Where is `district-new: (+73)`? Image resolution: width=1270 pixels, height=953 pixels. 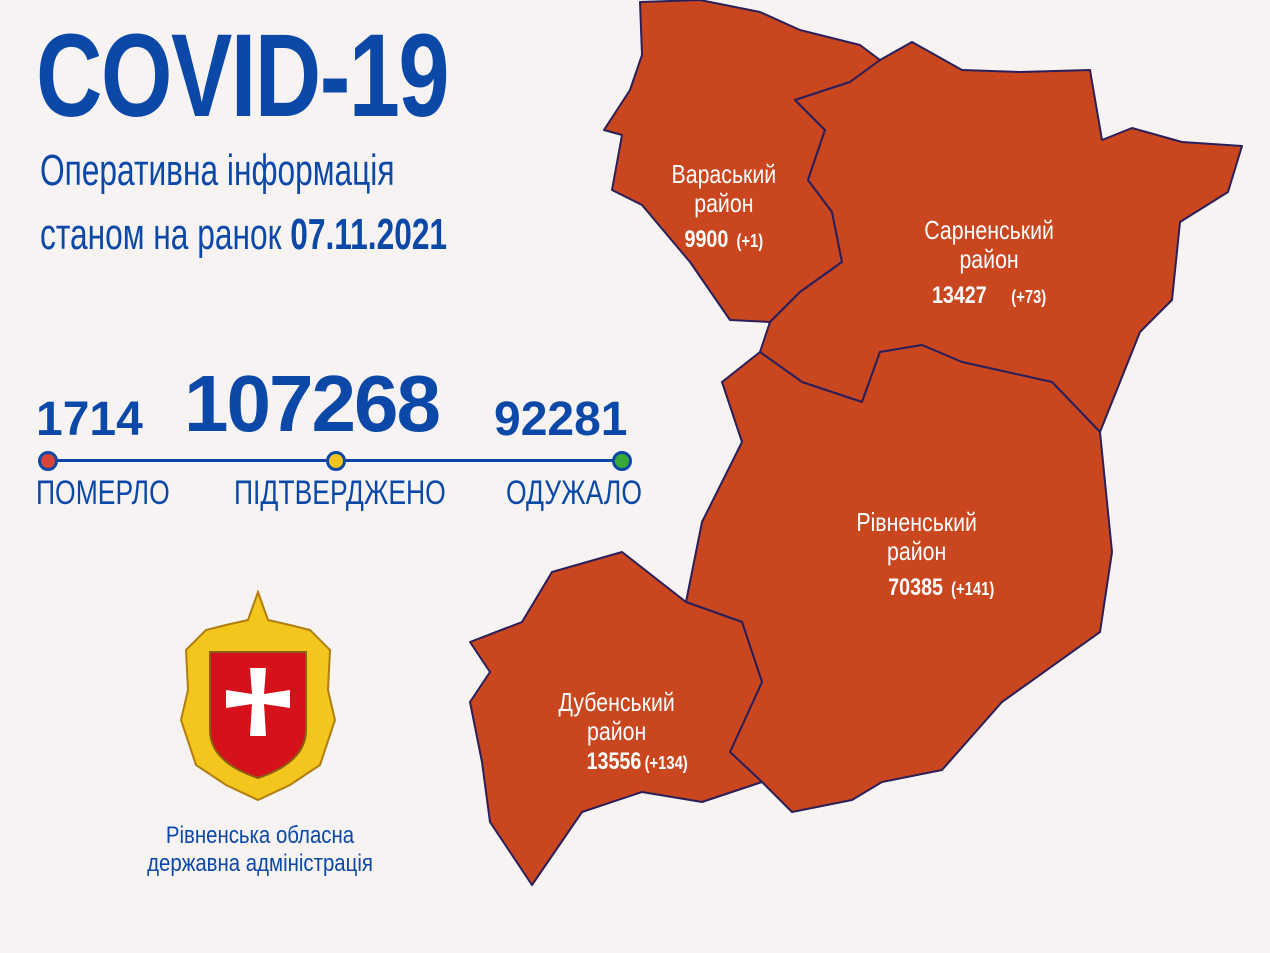 district-new: (+73) is located at coordinates (1029, 297).